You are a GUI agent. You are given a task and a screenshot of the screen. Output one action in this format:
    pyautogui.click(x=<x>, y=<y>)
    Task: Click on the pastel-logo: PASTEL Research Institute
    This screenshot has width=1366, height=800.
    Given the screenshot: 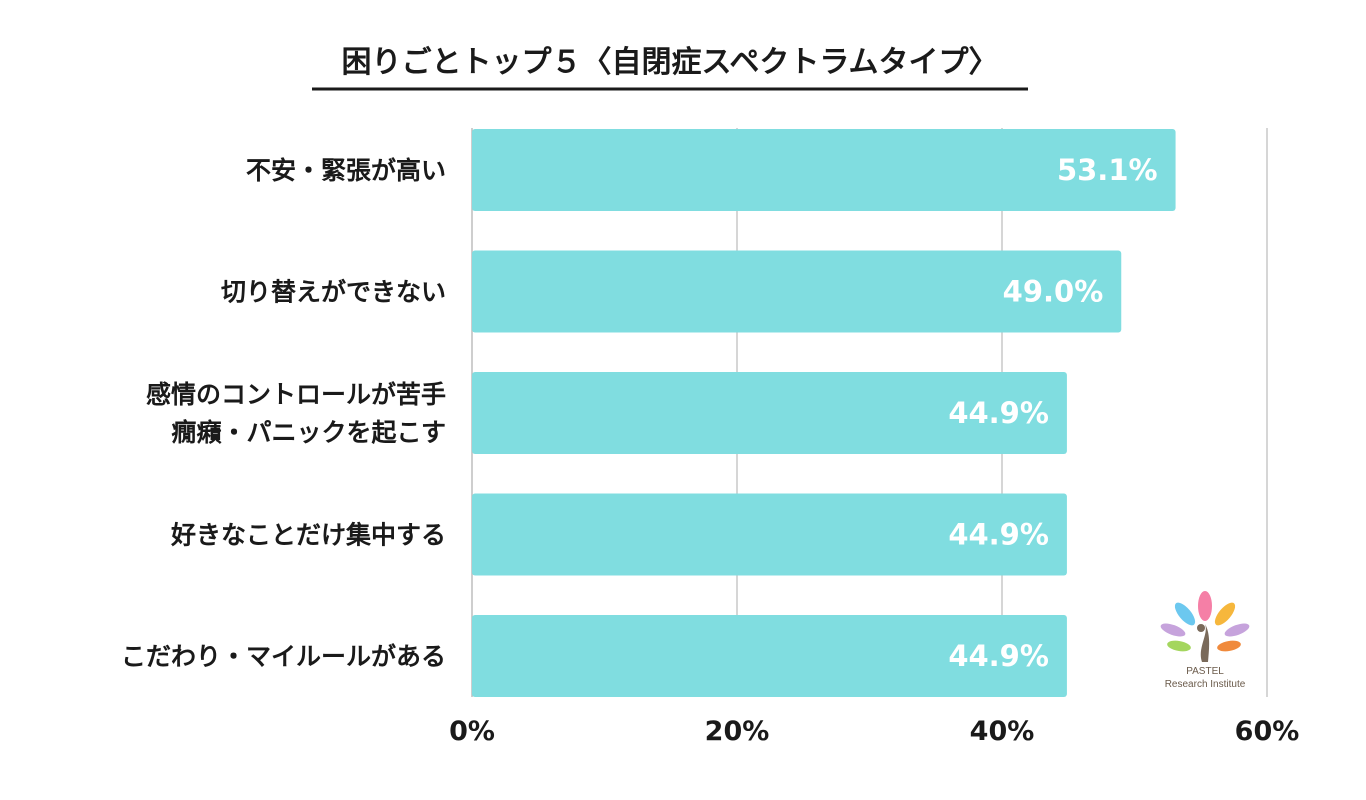 What is the action you would take?
    pyautogui.click(x=1205, y=640)
    